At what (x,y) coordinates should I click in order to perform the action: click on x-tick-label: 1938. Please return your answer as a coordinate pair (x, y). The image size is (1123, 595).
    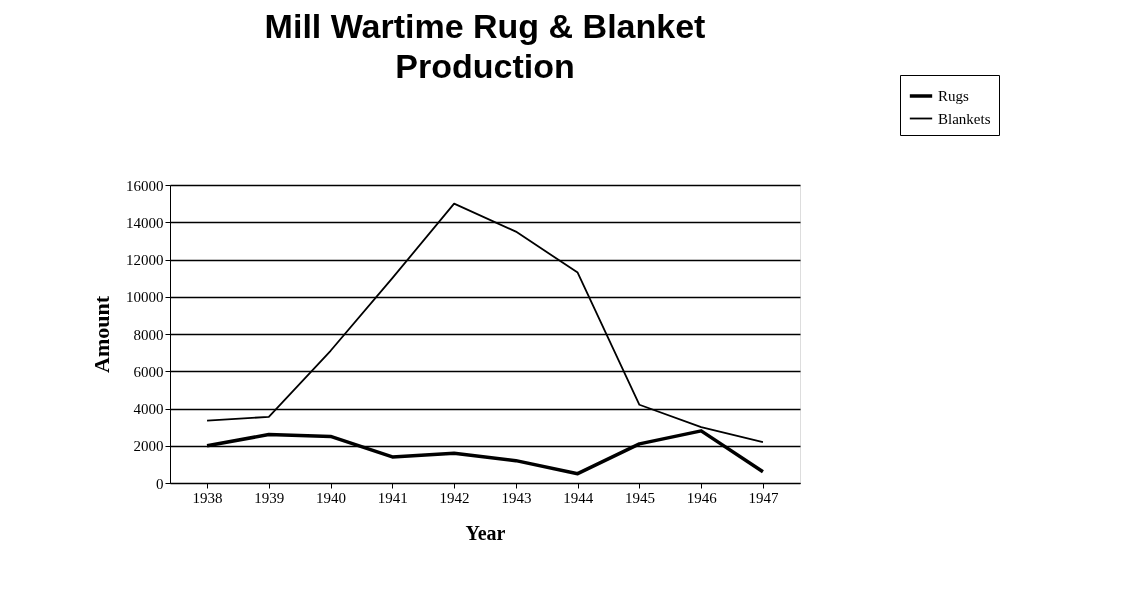
    Looking at the image, I should click on (207, 497).